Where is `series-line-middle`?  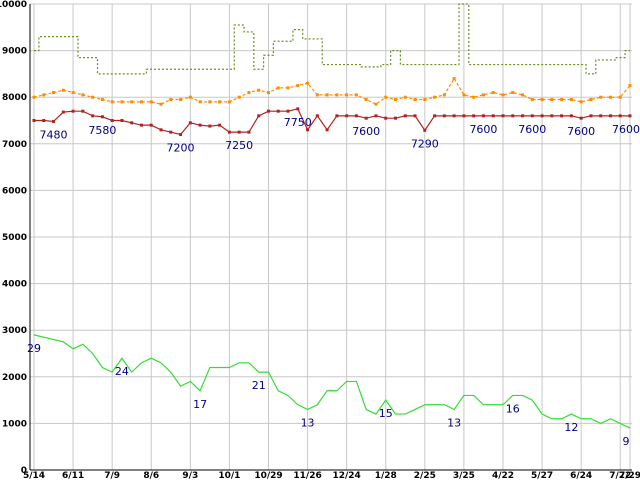
series-line-middle is located at coordinates (332, 91).